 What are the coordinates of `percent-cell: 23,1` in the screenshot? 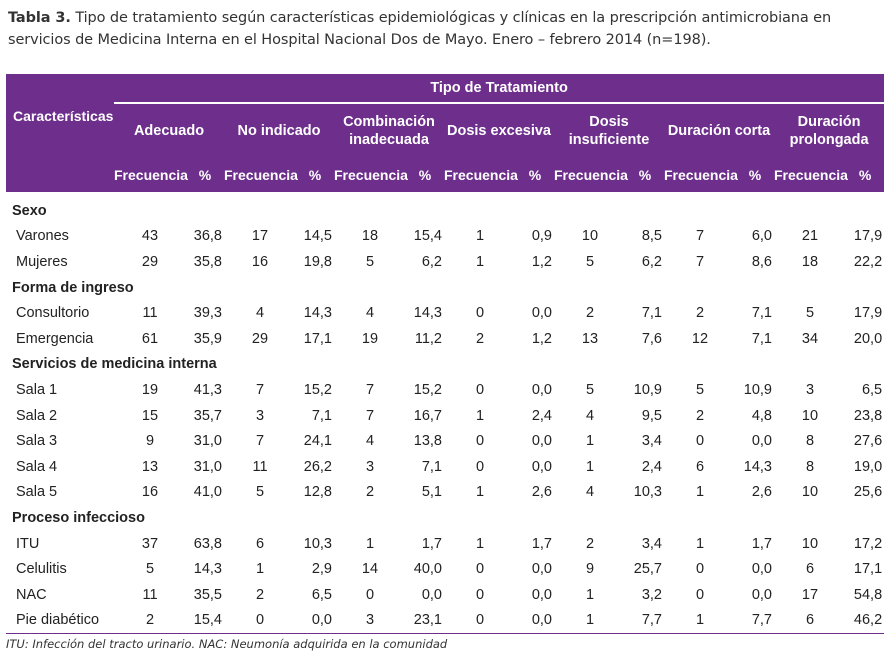 It's located at (425, 621).